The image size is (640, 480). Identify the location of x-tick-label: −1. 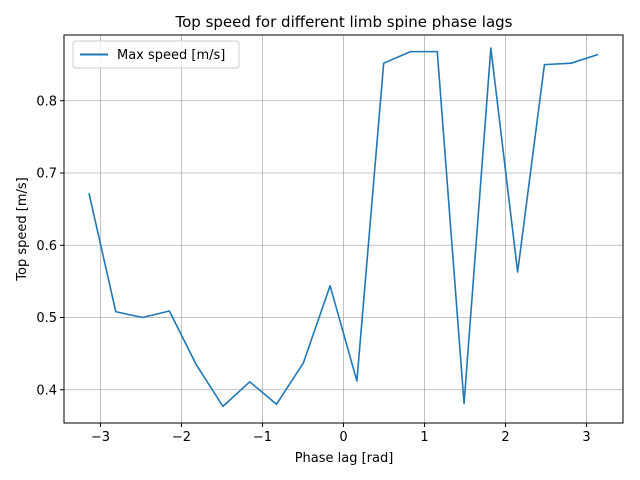
(262, 437).